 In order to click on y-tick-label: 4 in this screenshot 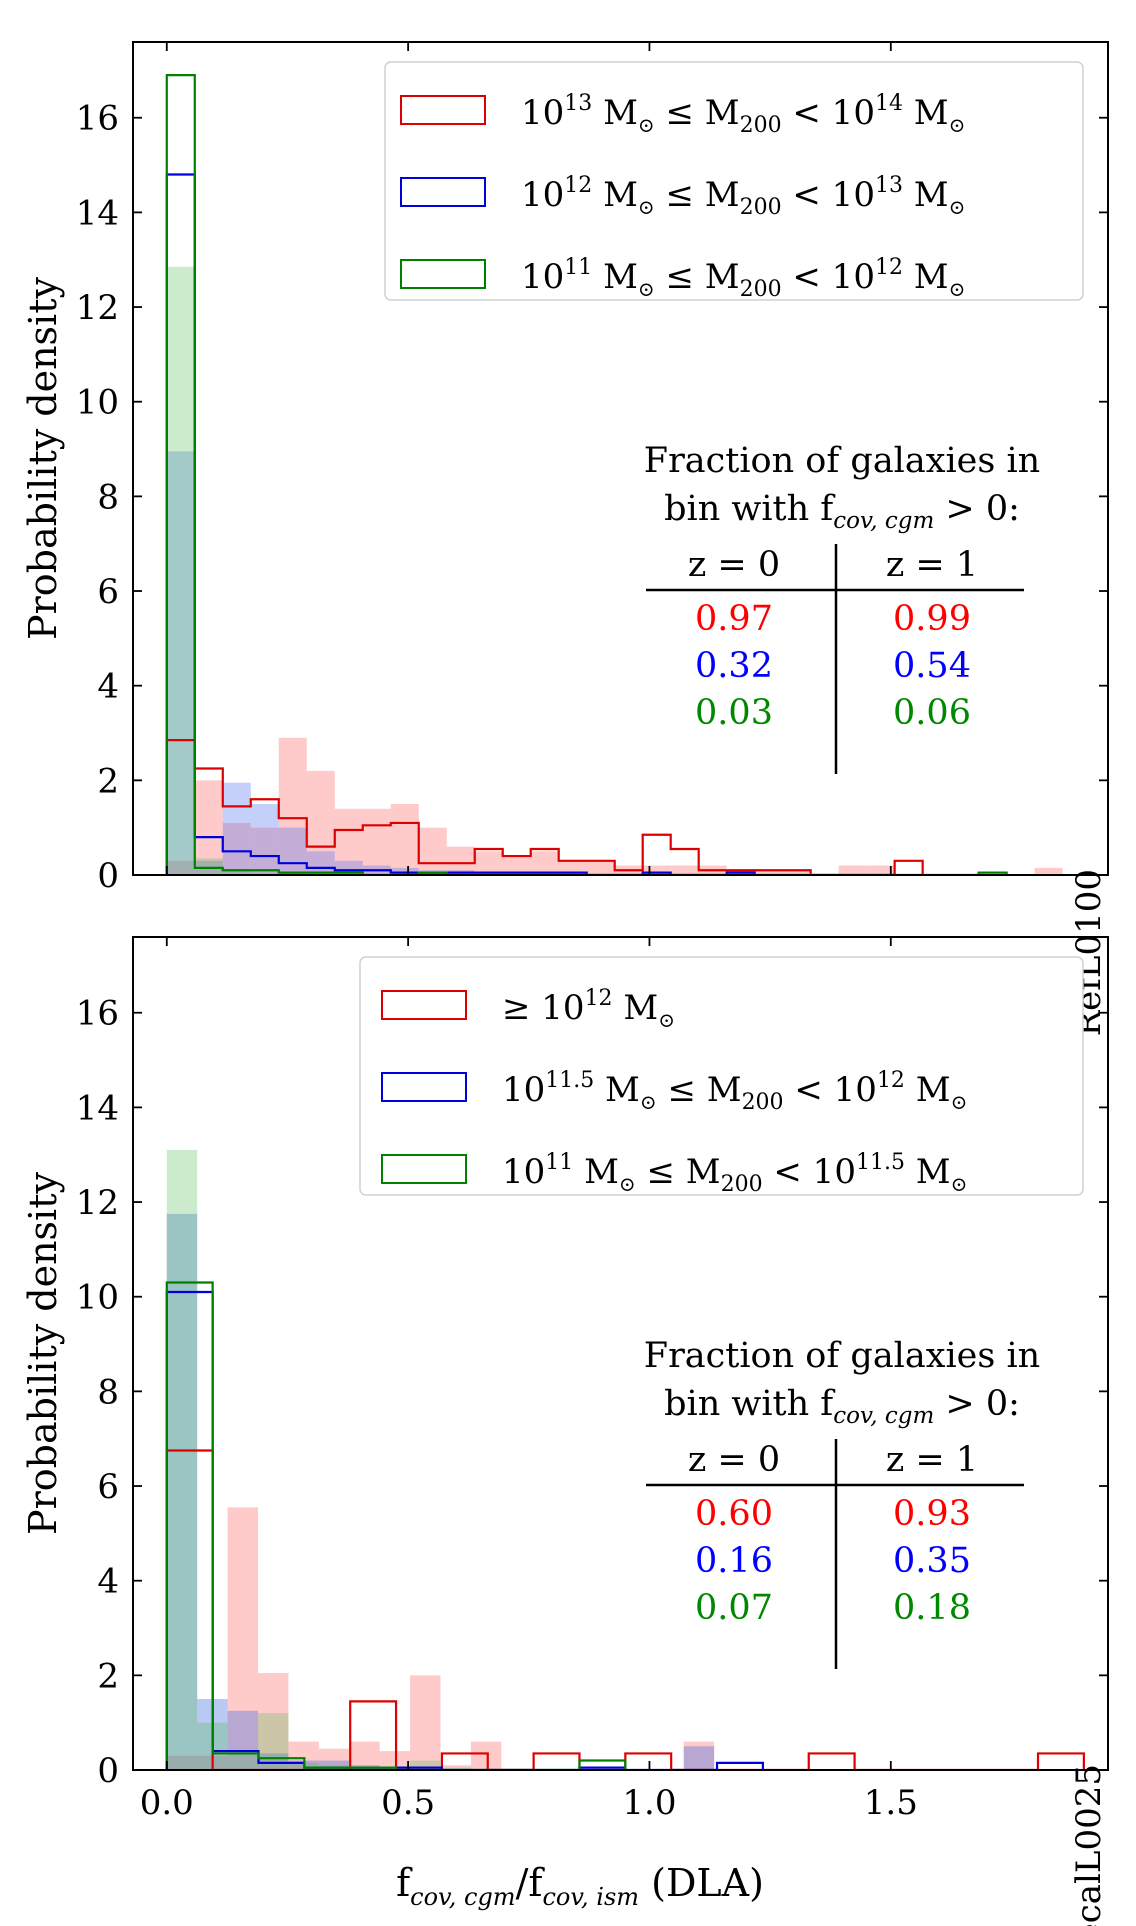, I will do `click(108, 1582)`.